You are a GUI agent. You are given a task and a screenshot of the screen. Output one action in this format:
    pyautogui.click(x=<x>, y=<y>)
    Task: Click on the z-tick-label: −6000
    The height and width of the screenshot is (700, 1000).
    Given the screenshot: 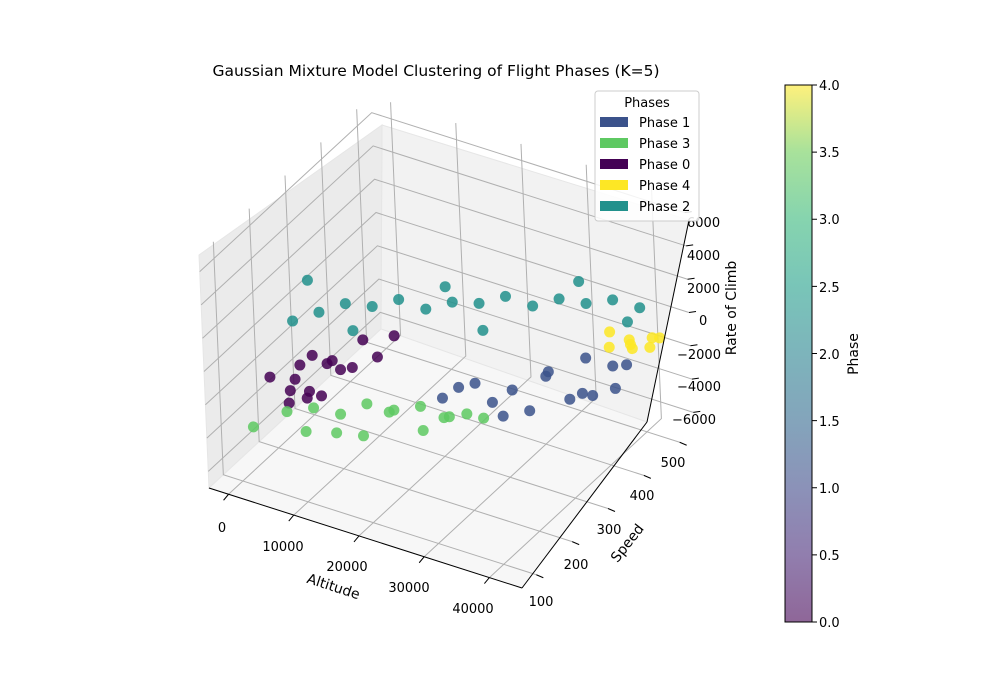 What is the action you would take?
    pyautogui.click(x=694, y=420)
    